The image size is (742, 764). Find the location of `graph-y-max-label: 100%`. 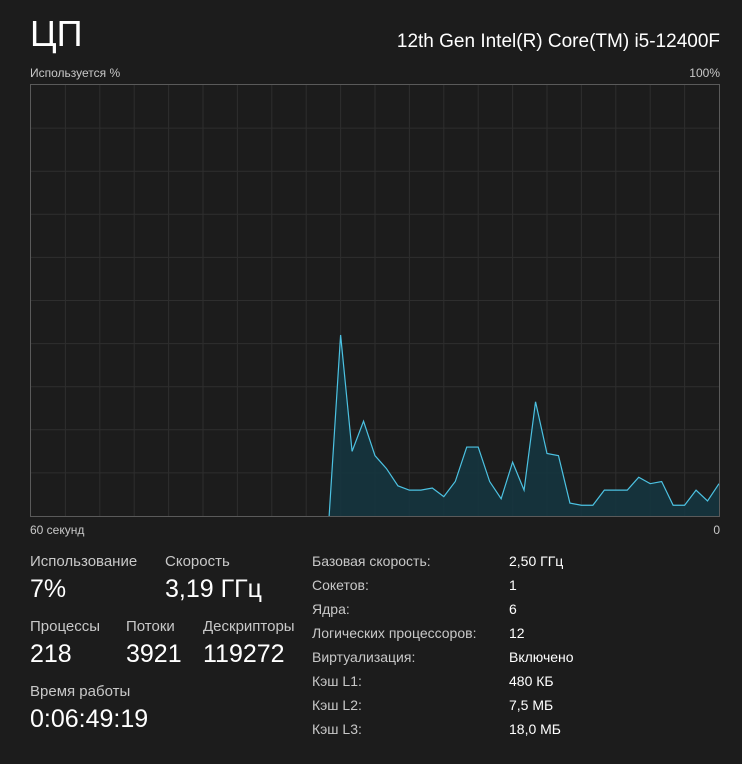

graph-y-max-label: 100% is located at coordinates (704, 73).